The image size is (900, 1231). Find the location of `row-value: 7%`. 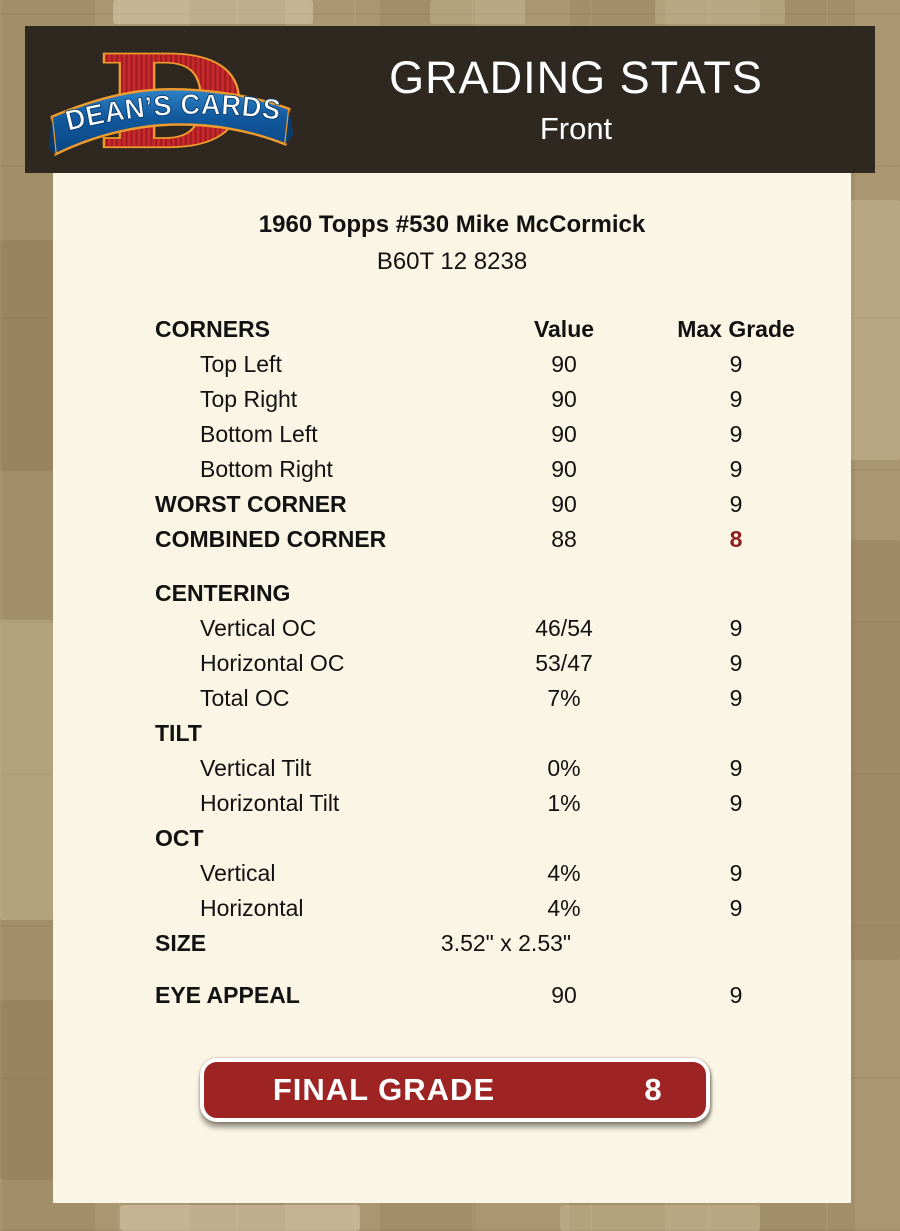

row-value: 7% is located at coordinates (564, 698).